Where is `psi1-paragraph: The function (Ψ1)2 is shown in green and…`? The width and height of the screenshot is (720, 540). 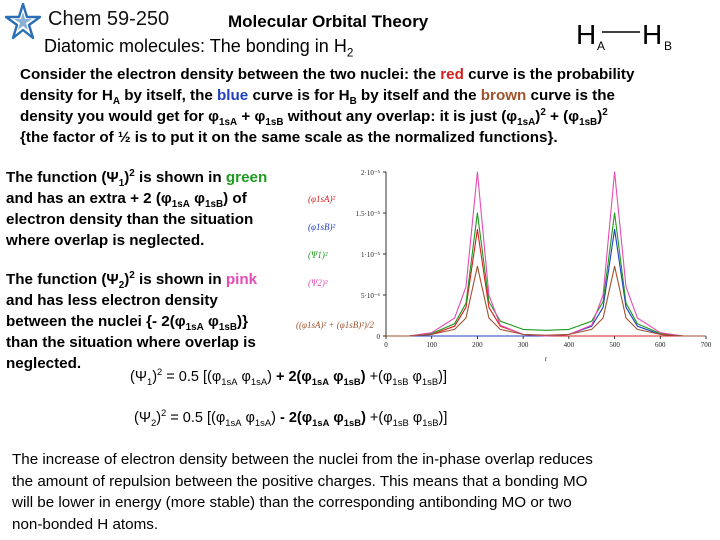 psi1-paragraph: The function (Ψ1)2 is shown in green and… is located at coordinates (137, 208).